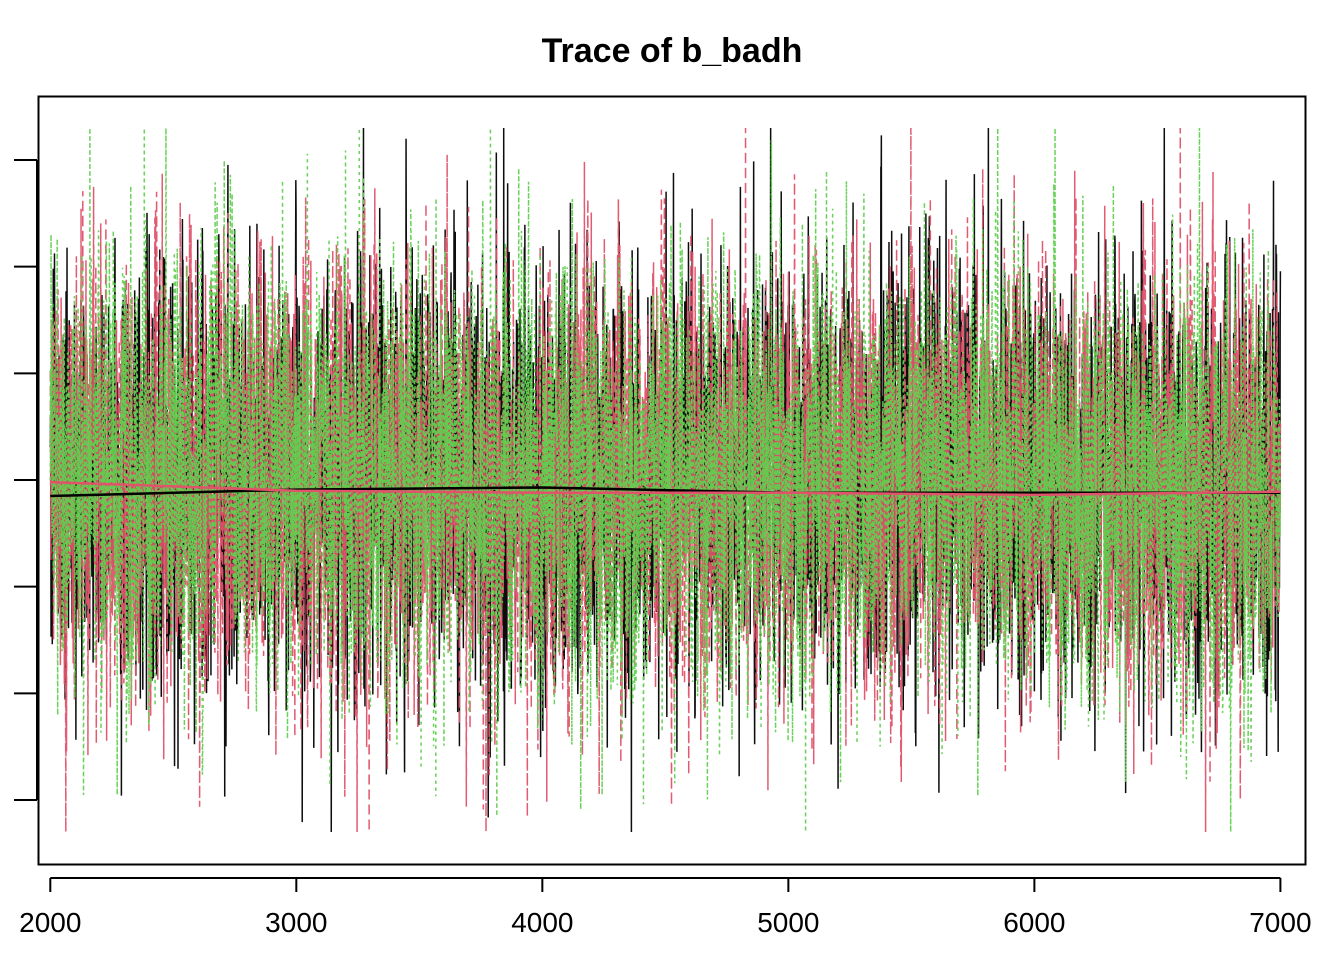  I want to click on y-axis, so click(26, 480).